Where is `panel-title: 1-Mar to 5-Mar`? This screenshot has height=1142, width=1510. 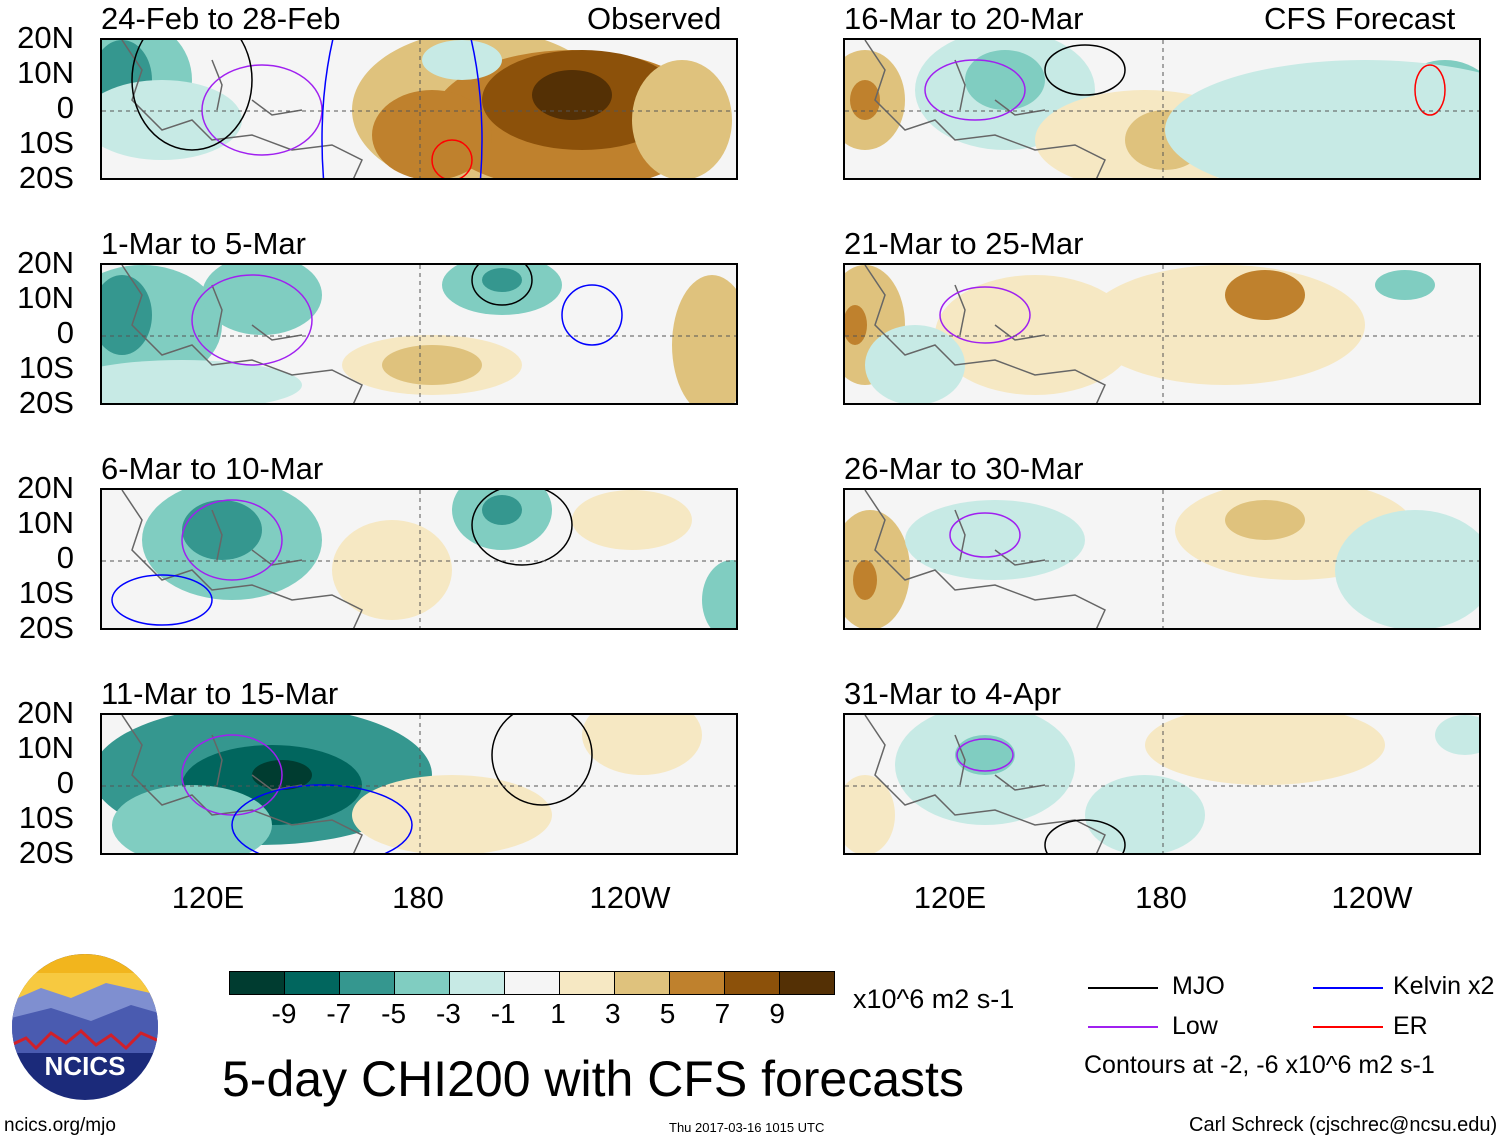
panel-title: 1-Mar to 5-Mar is located at coordinates (203, 243).